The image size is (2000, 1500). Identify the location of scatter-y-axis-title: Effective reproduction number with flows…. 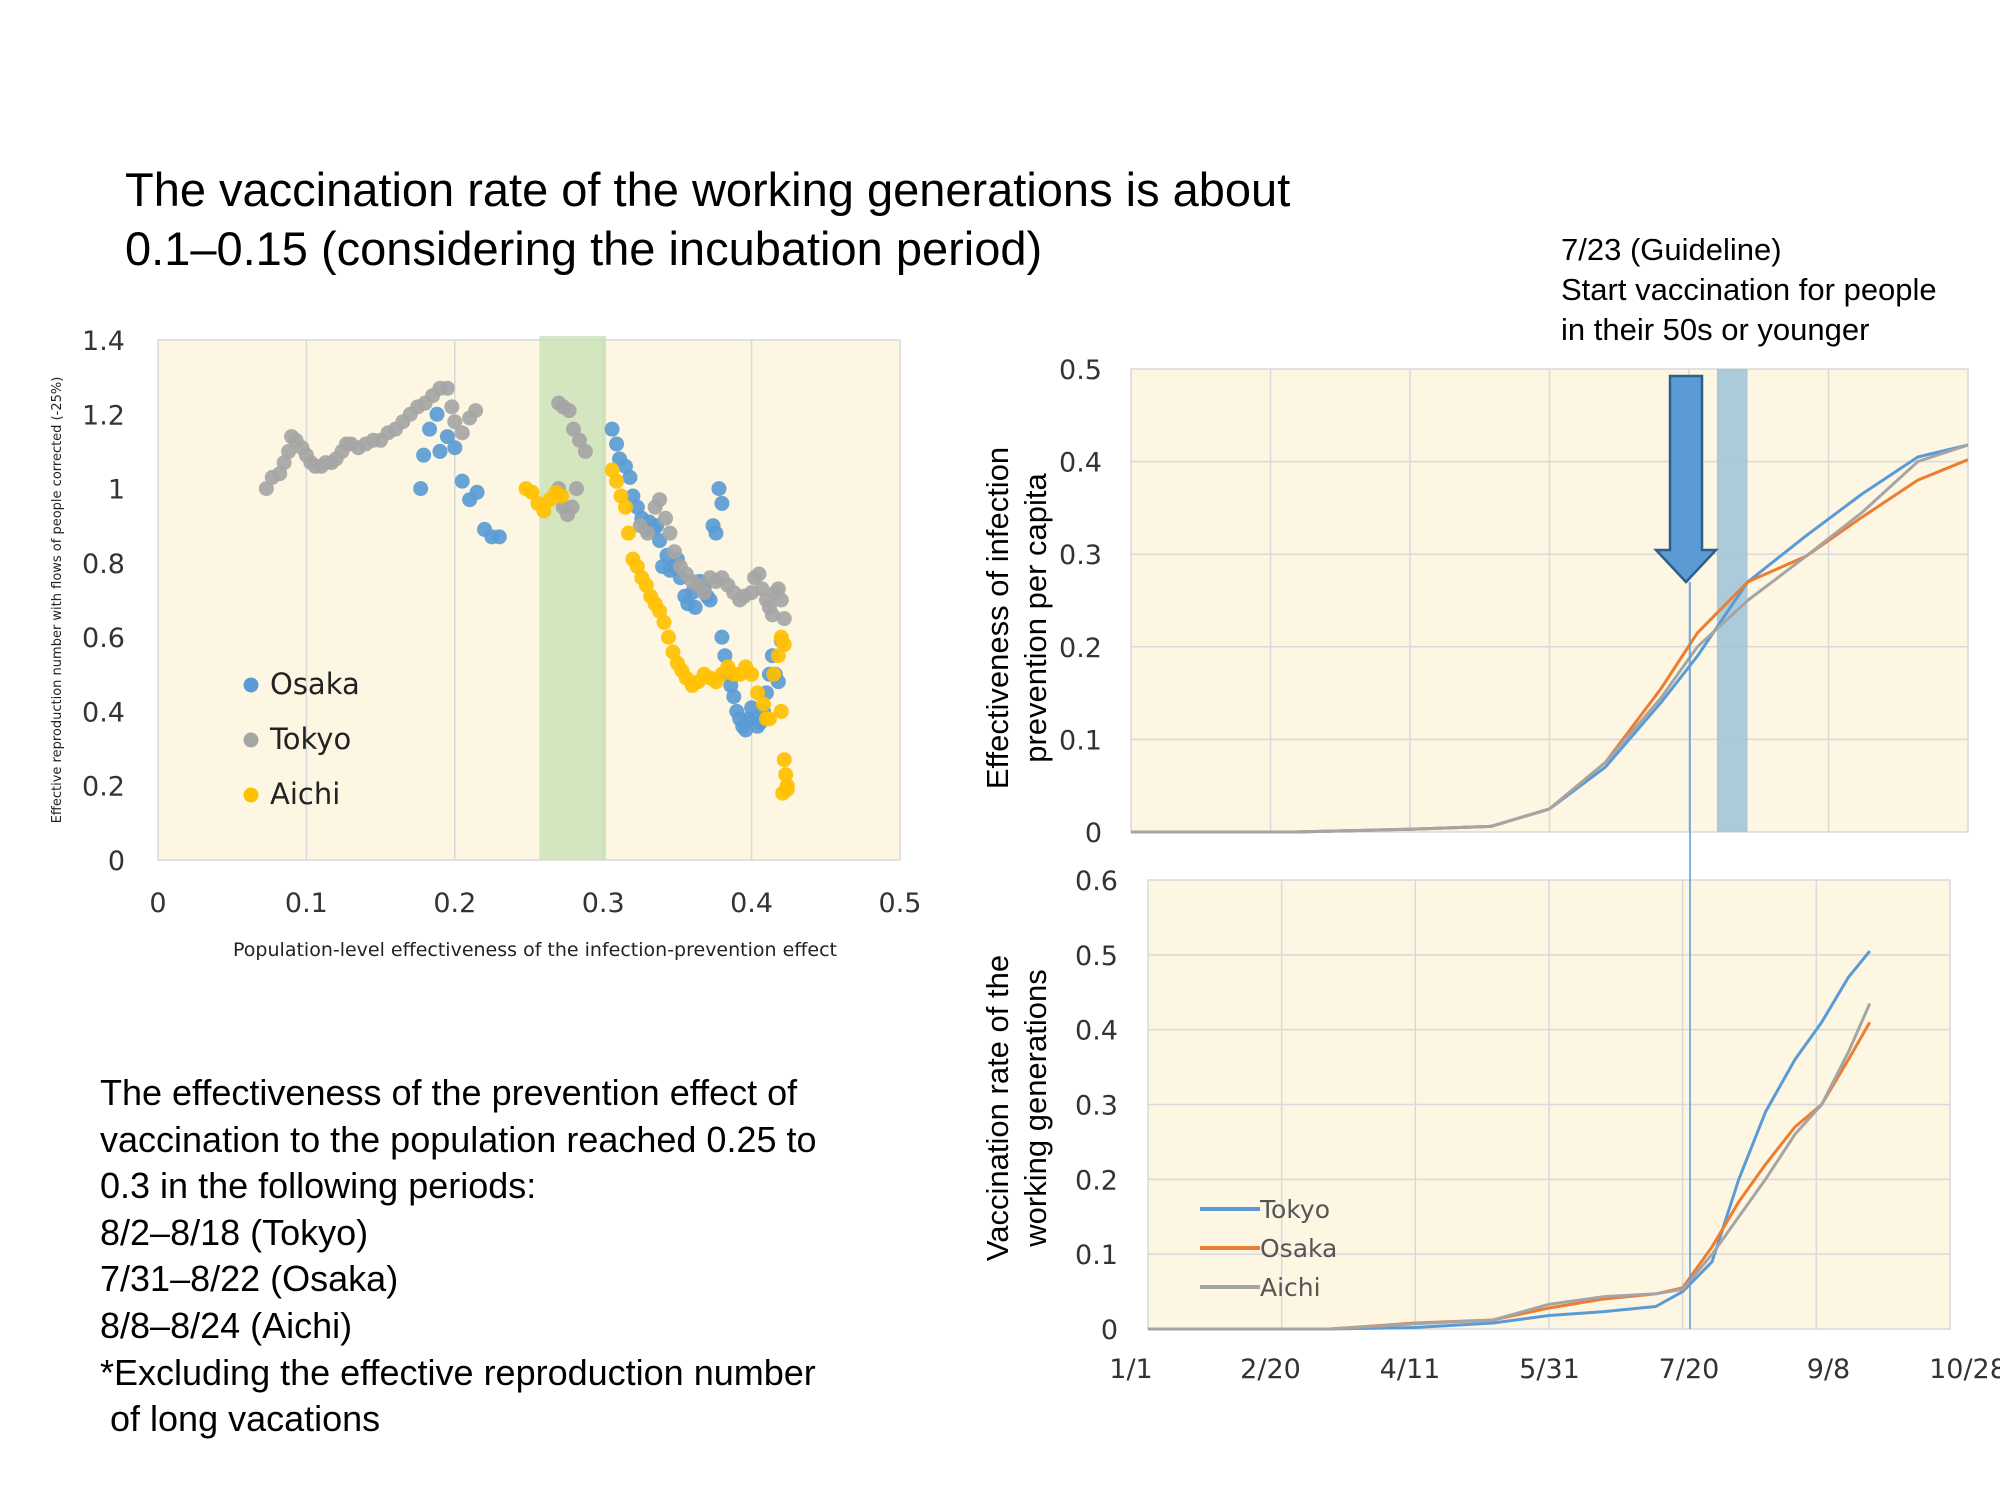
(57, 600).